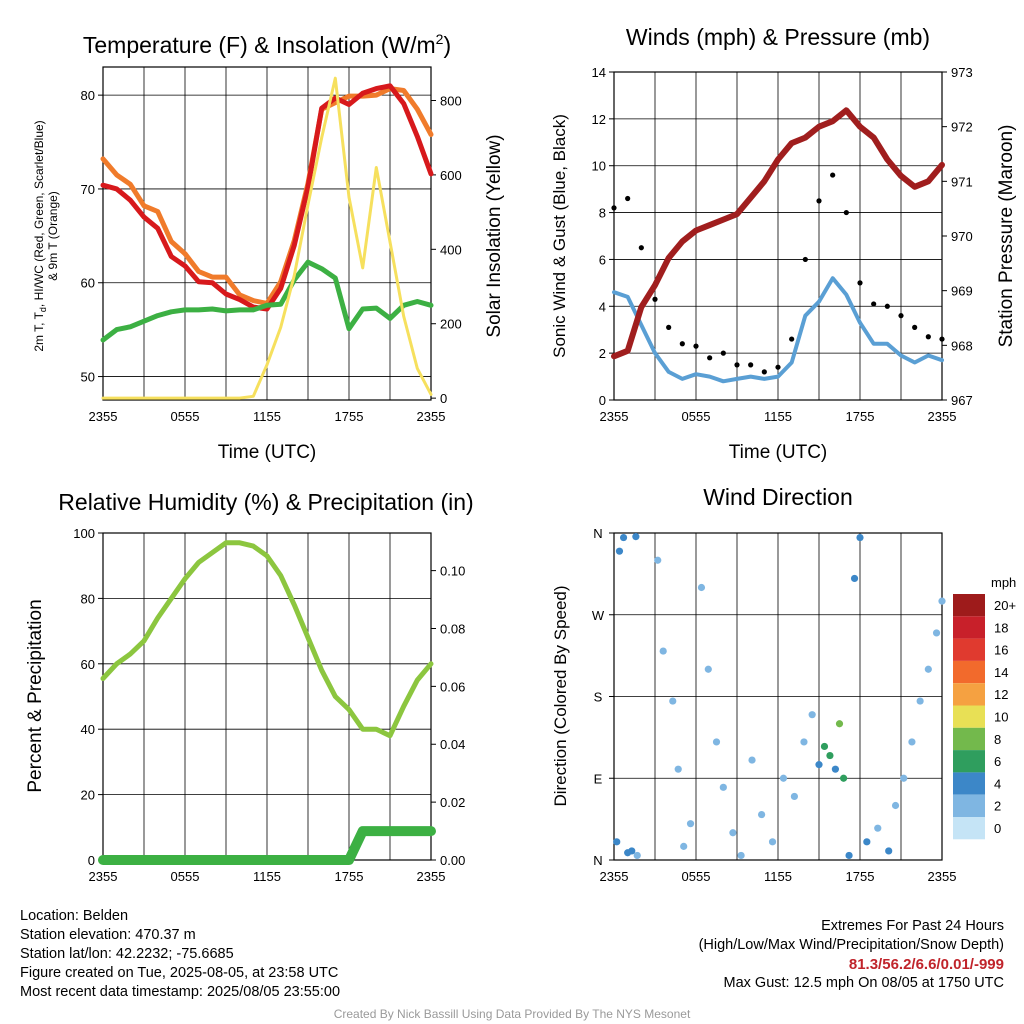 This screenshot has width=1024, height=1024. I want to click on wind-x-tick: 2355, so click(614, 416).